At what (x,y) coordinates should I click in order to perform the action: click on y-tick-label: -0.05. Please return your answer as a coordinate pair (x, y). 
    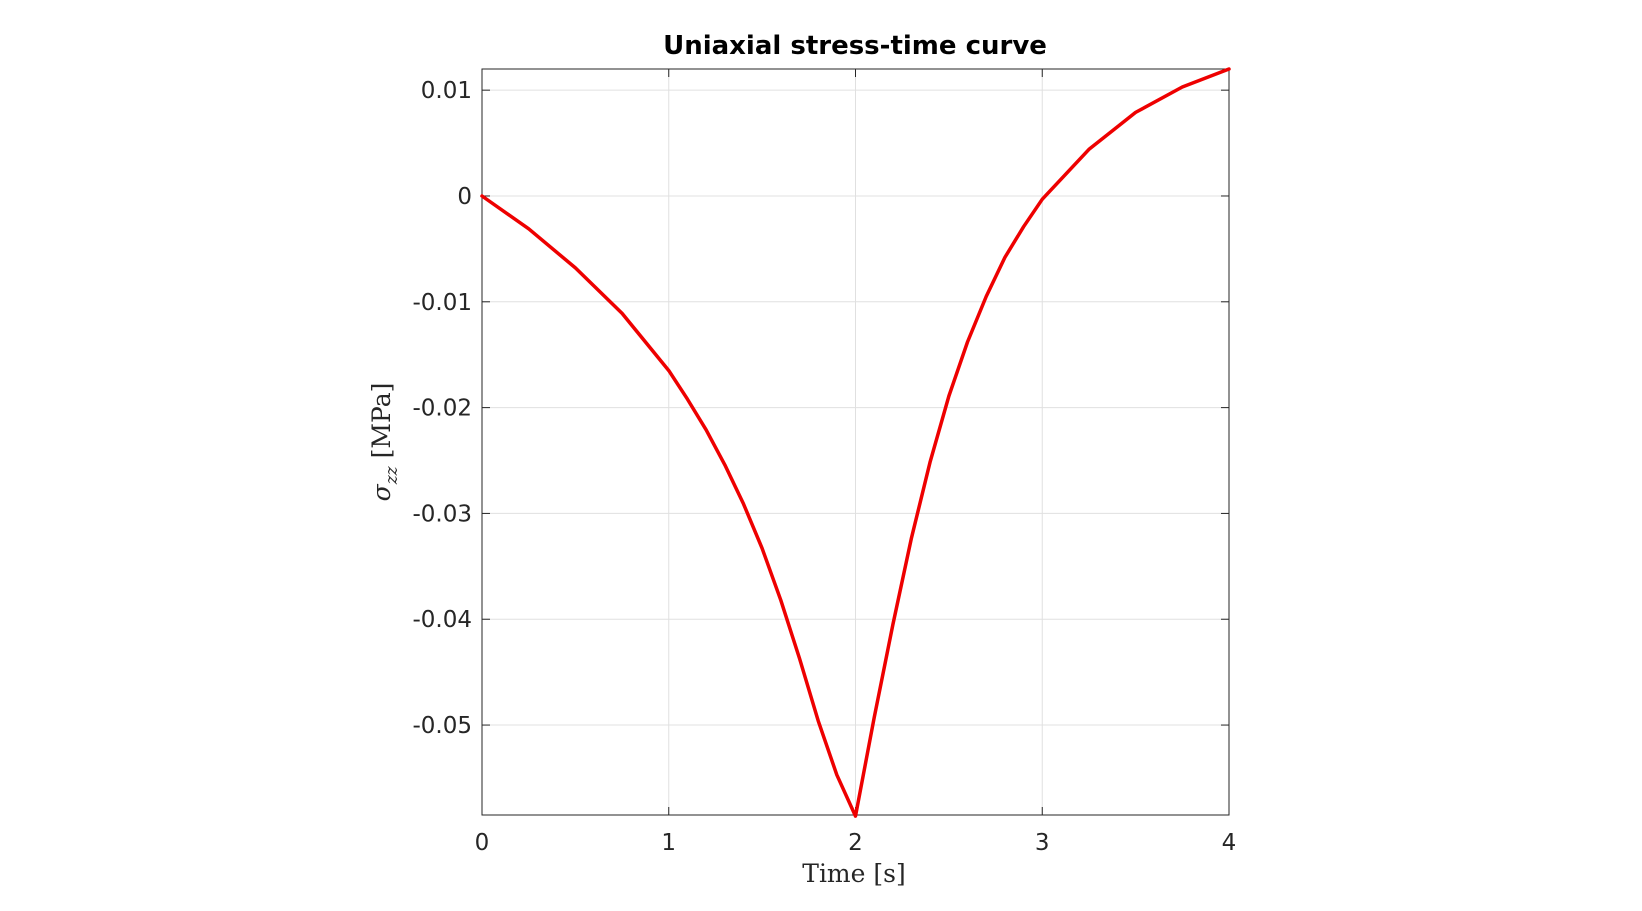
    Looking at the image, I should click on (442, 726).